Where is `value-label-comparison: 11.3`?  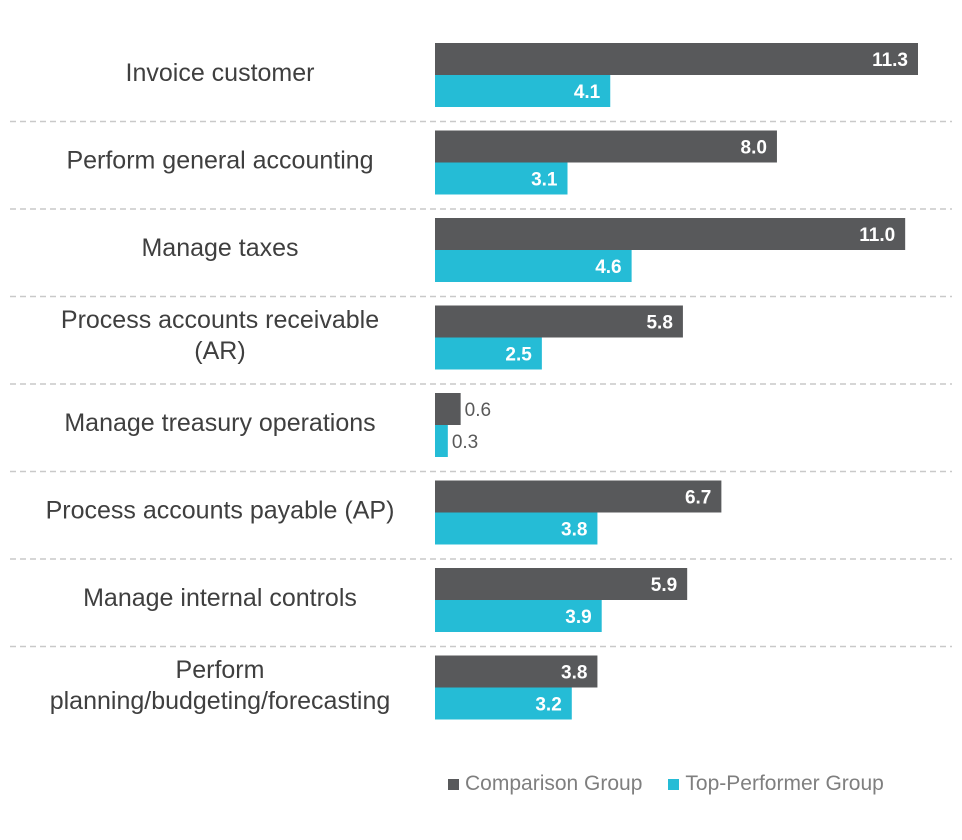
value-label-comparison: 11.3 is located at coordinates (890, 60).